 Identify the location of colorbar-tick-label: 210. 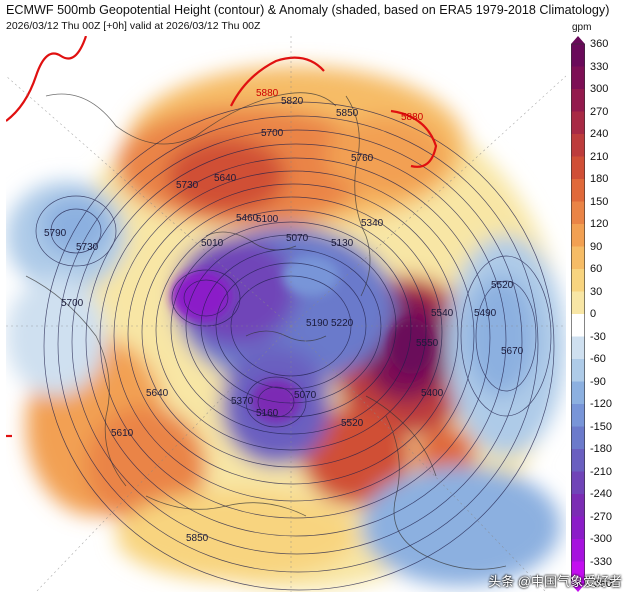
(599, 156).